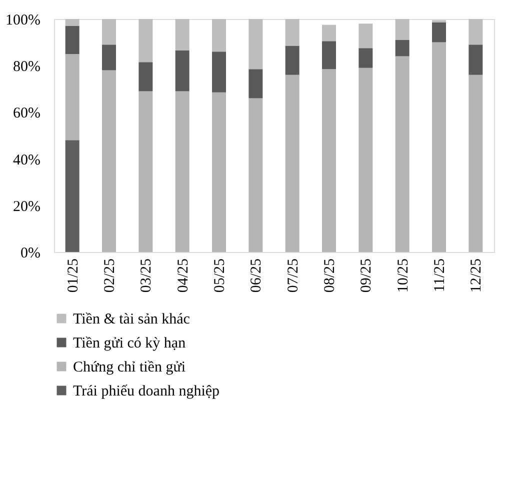 The height and width of the screenshot is (499, 530). Describe the element at coordinates (26, 114) in the screenshot. I see `y-tick-label: 60%` at that location.